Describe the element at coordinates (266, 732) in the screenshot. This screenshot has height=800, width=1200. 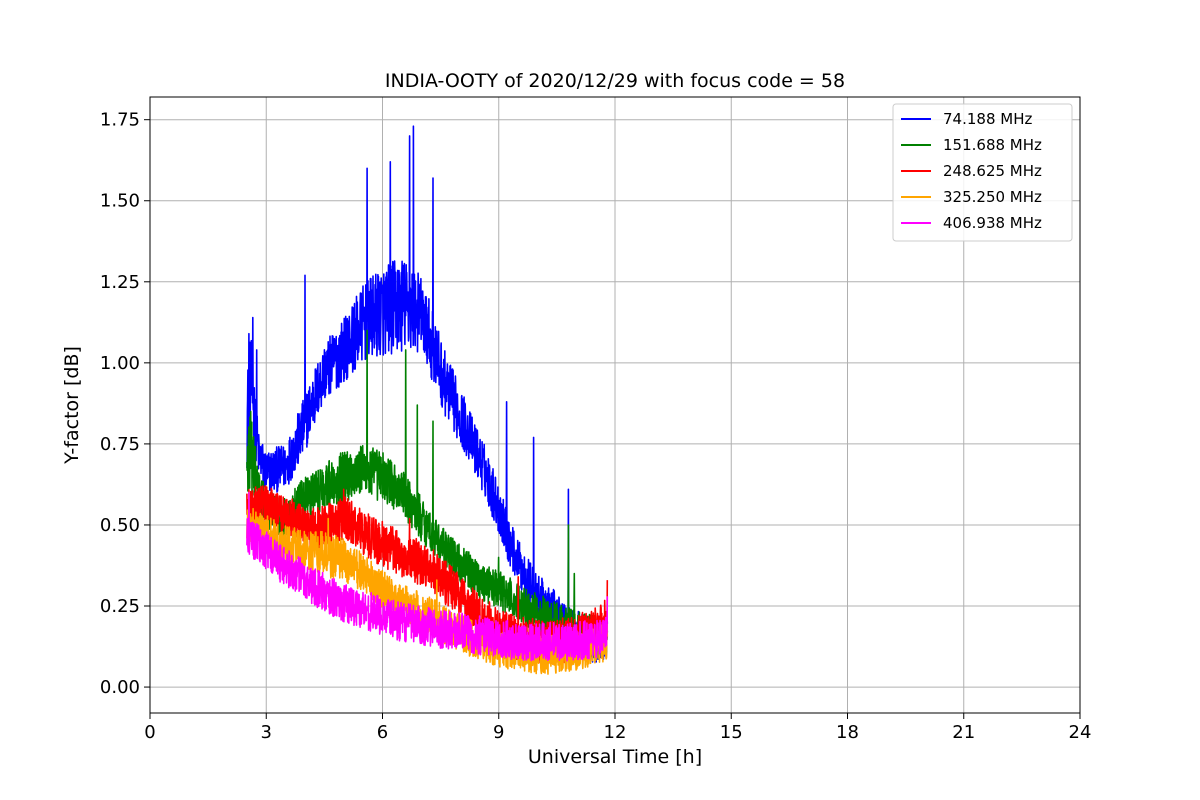
I see `x-tick-label: 3` at that location.